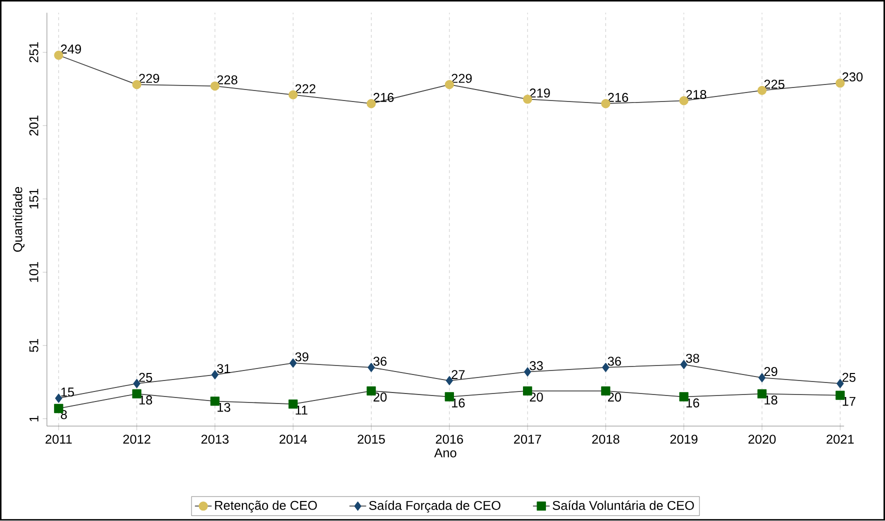 This screenshot has width=885, height=521. What do you see at coordinates (445, 453) in the screenshot?
I see `x-axis-title: Ano` at bounding box center [445, 453].